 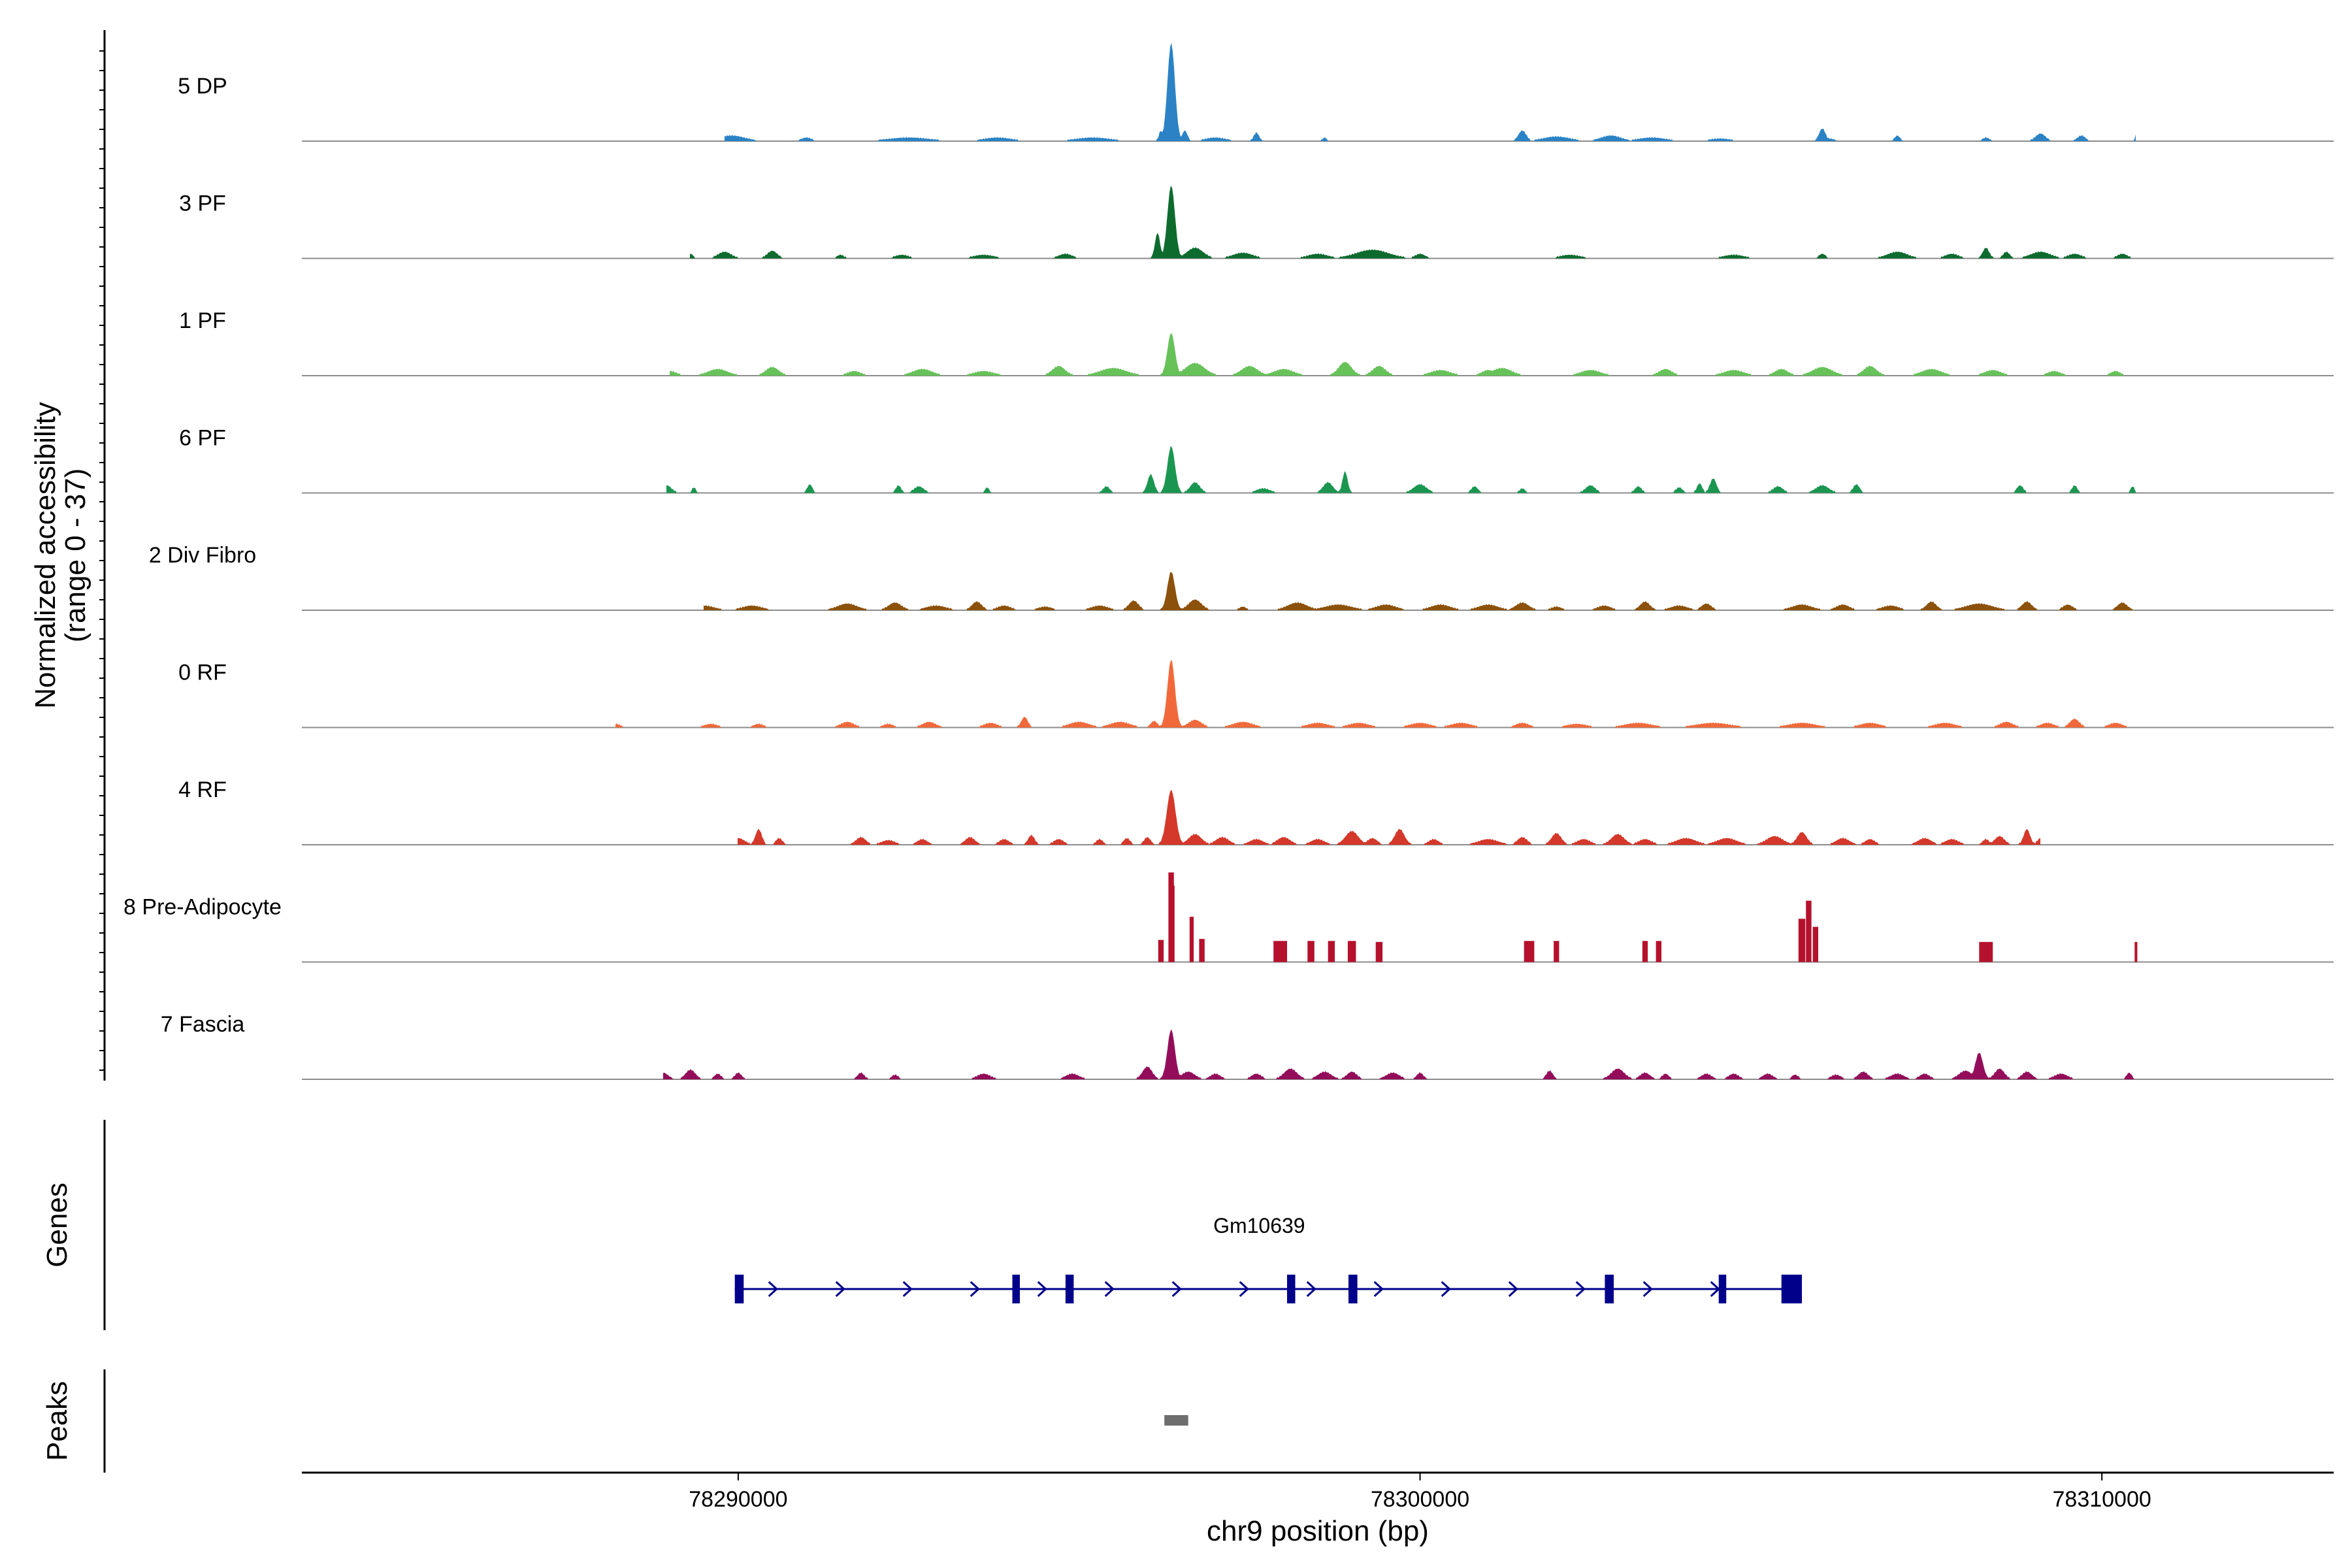 I want to click on genes-panel-title: Genes, so click(x=57, y=1225).